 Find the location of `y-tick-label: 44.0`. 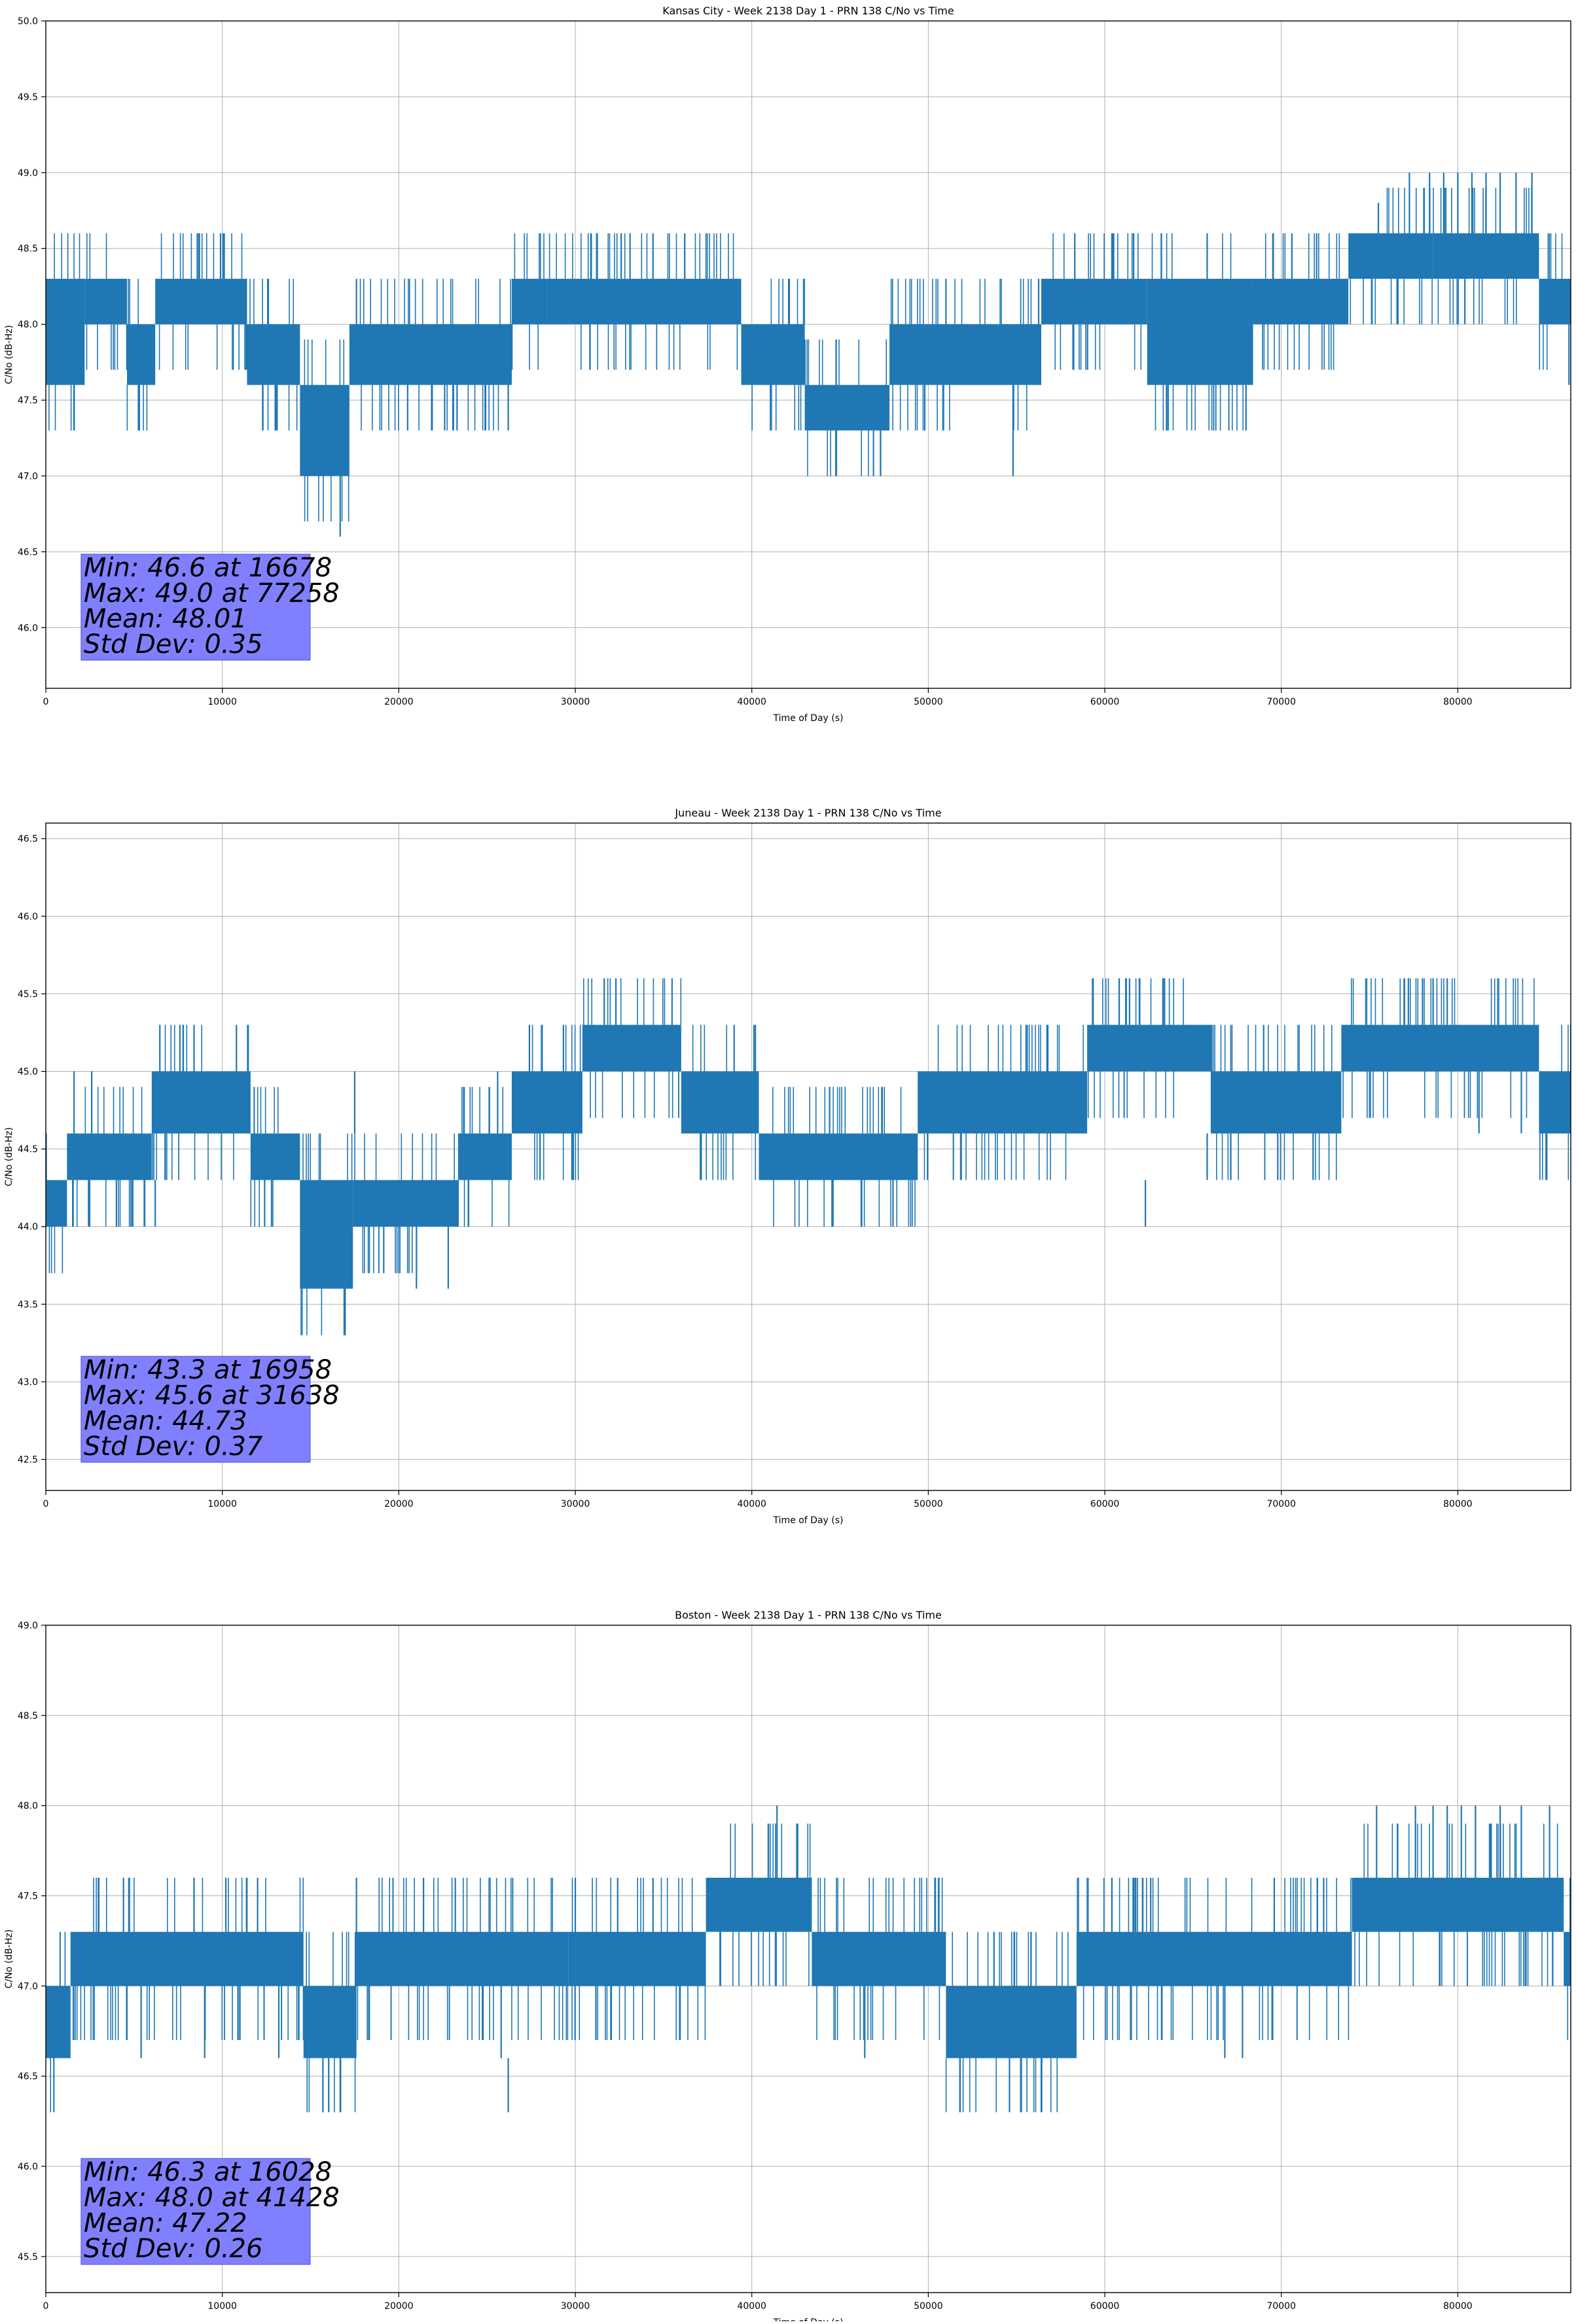

y-tick-label: 44.0 is located at coordinates (28, 1228).